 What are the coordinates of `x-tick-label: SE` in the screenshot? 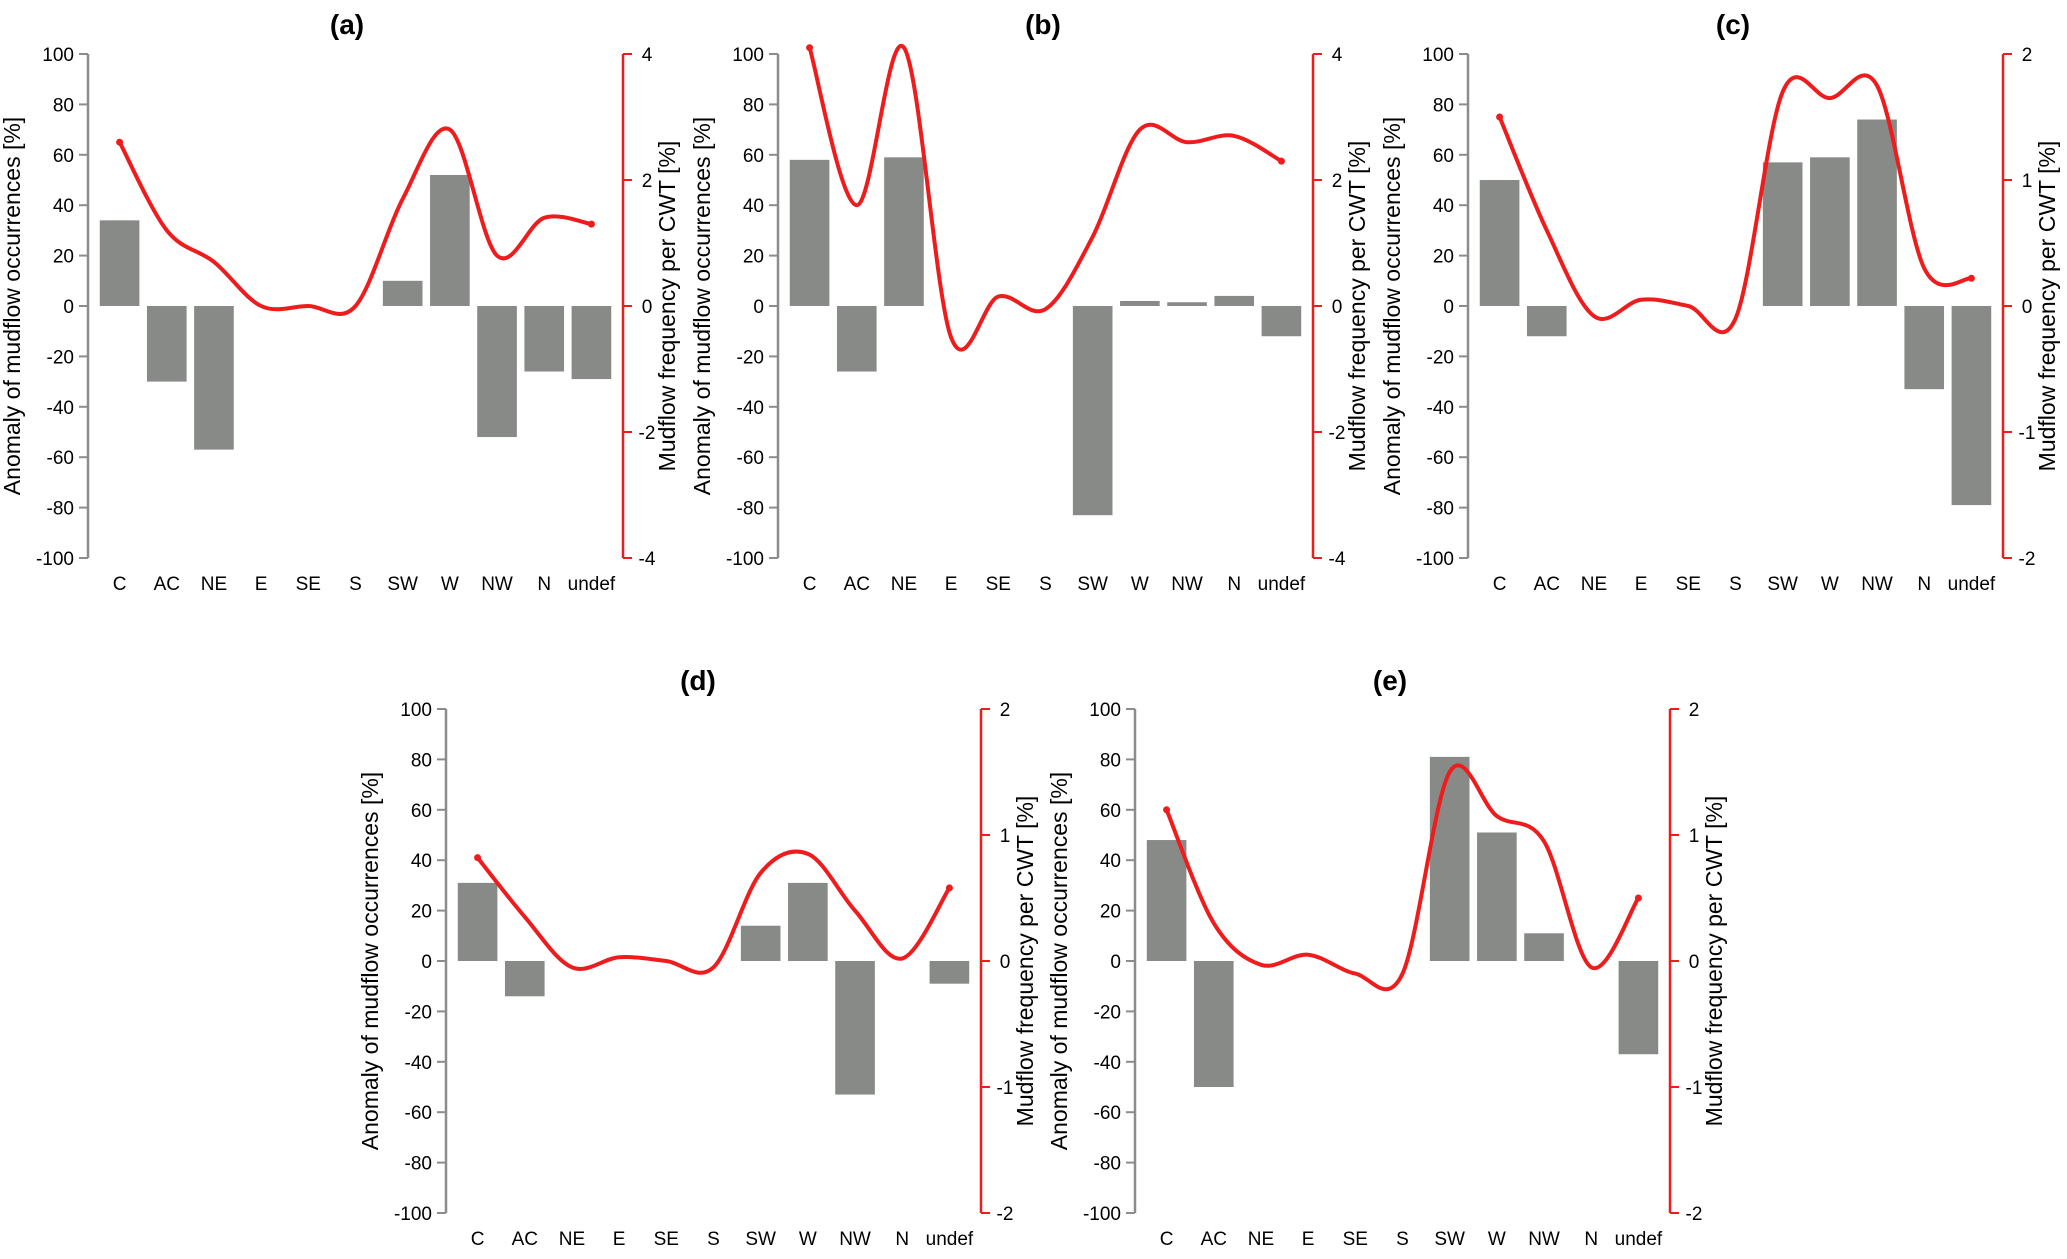 It's located at (666, 1239).